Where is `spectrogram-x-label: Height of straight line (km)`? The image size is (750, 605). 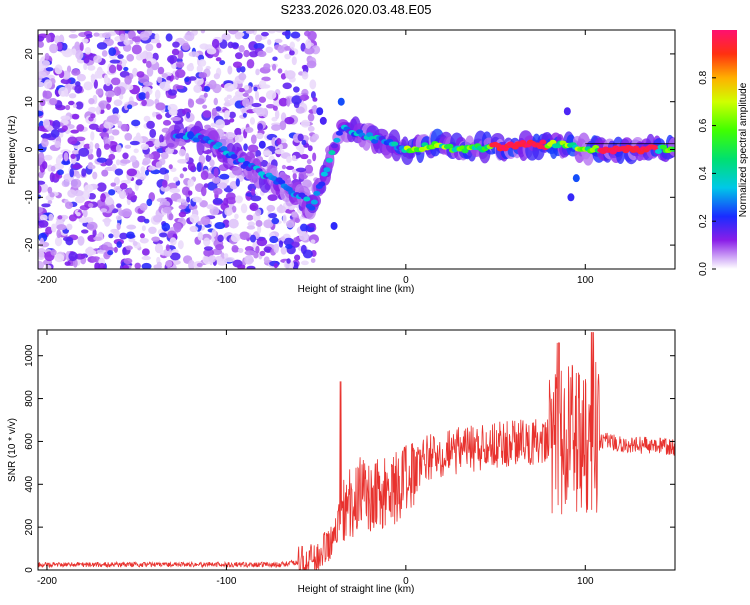
spectrogram-x-label: Height of straight line (km) is located at coordinates (356, 289).